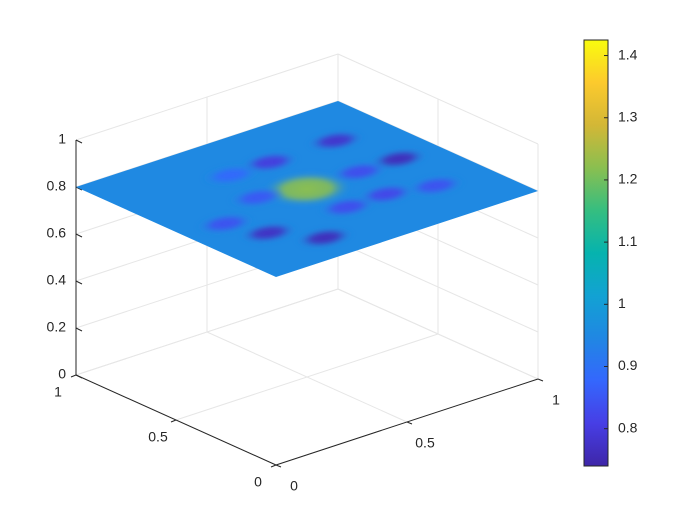 This screenshot has width=700, height=525. Describe the element at coordinates (307, 377) in the screenshot. I see `floor-grid-y` at that location.